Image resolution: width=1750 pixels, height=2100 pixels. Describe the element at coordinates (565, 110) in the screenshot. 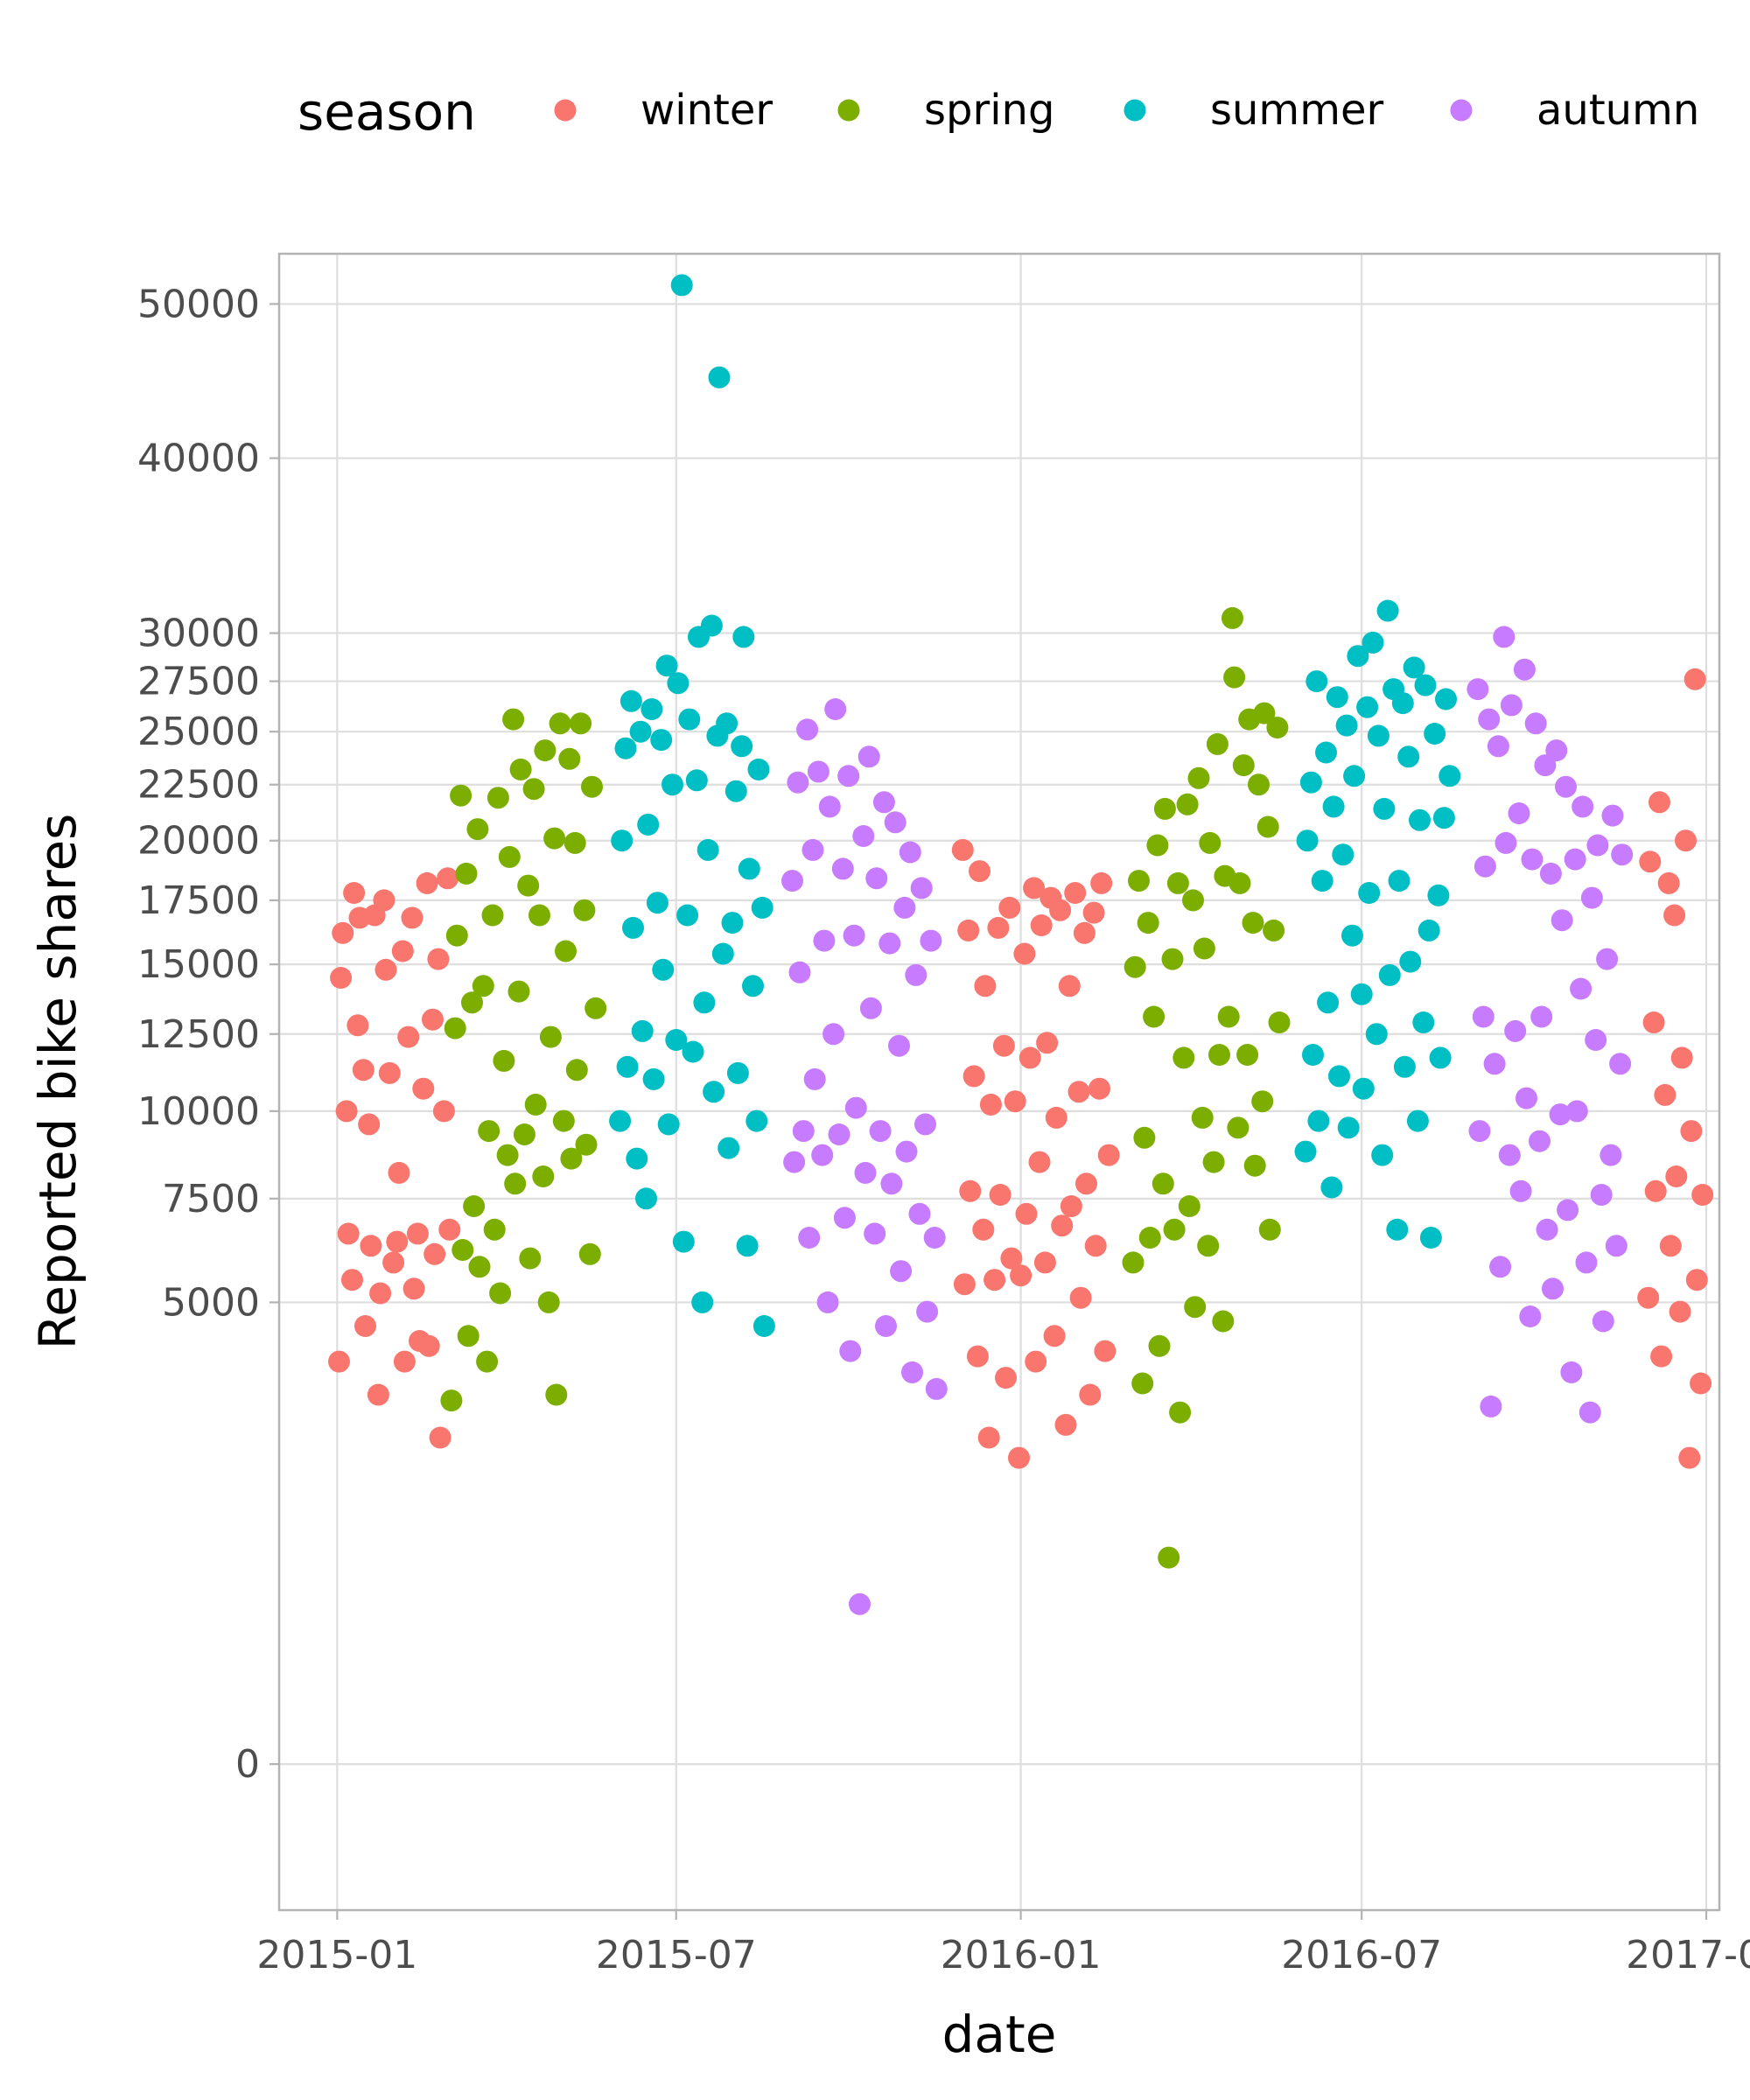

I see `legend-key-winter` at that location.